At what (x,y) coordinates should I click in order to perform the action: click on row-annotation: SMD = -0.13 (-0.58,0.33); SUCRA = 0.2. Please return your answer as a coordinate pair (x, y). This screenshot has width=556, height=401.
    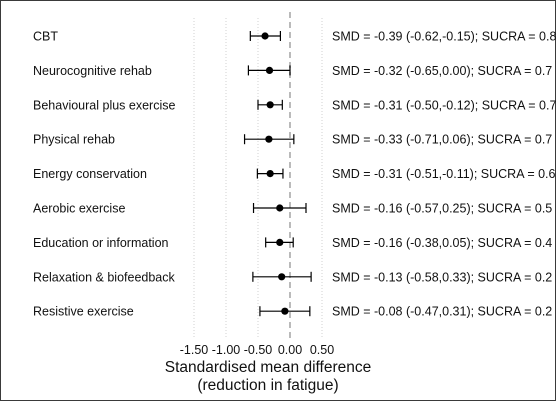
    Looking at the image, I should click on (442, 277).